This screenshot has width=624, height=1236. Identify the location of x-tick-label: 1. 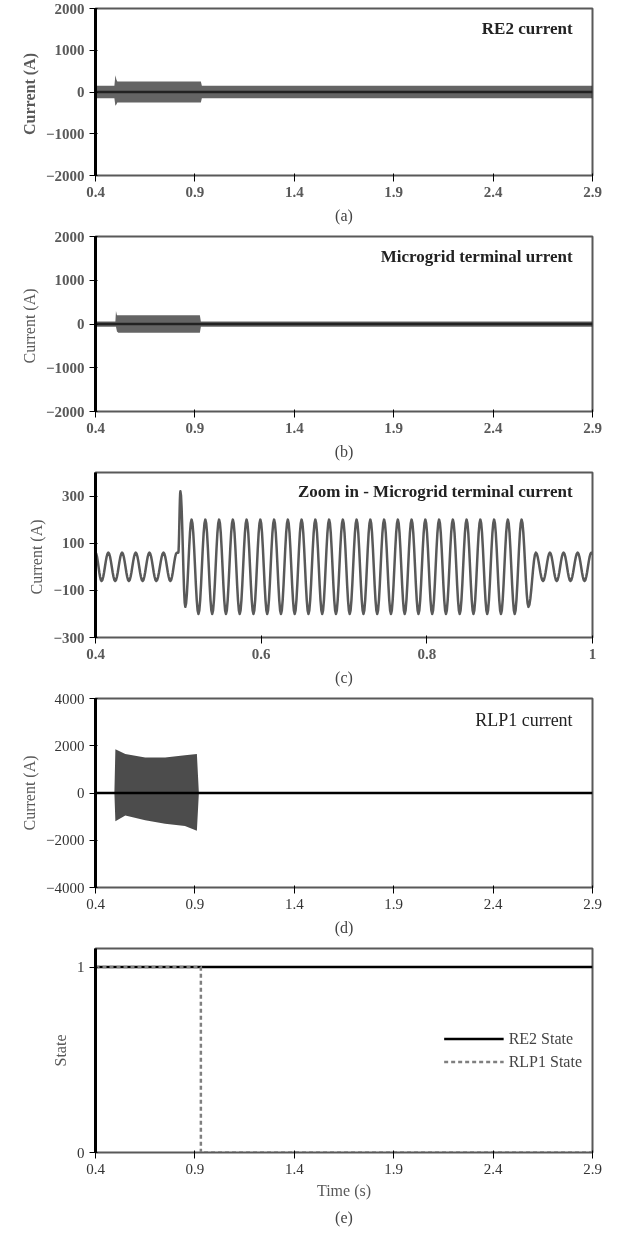
(592, 653).